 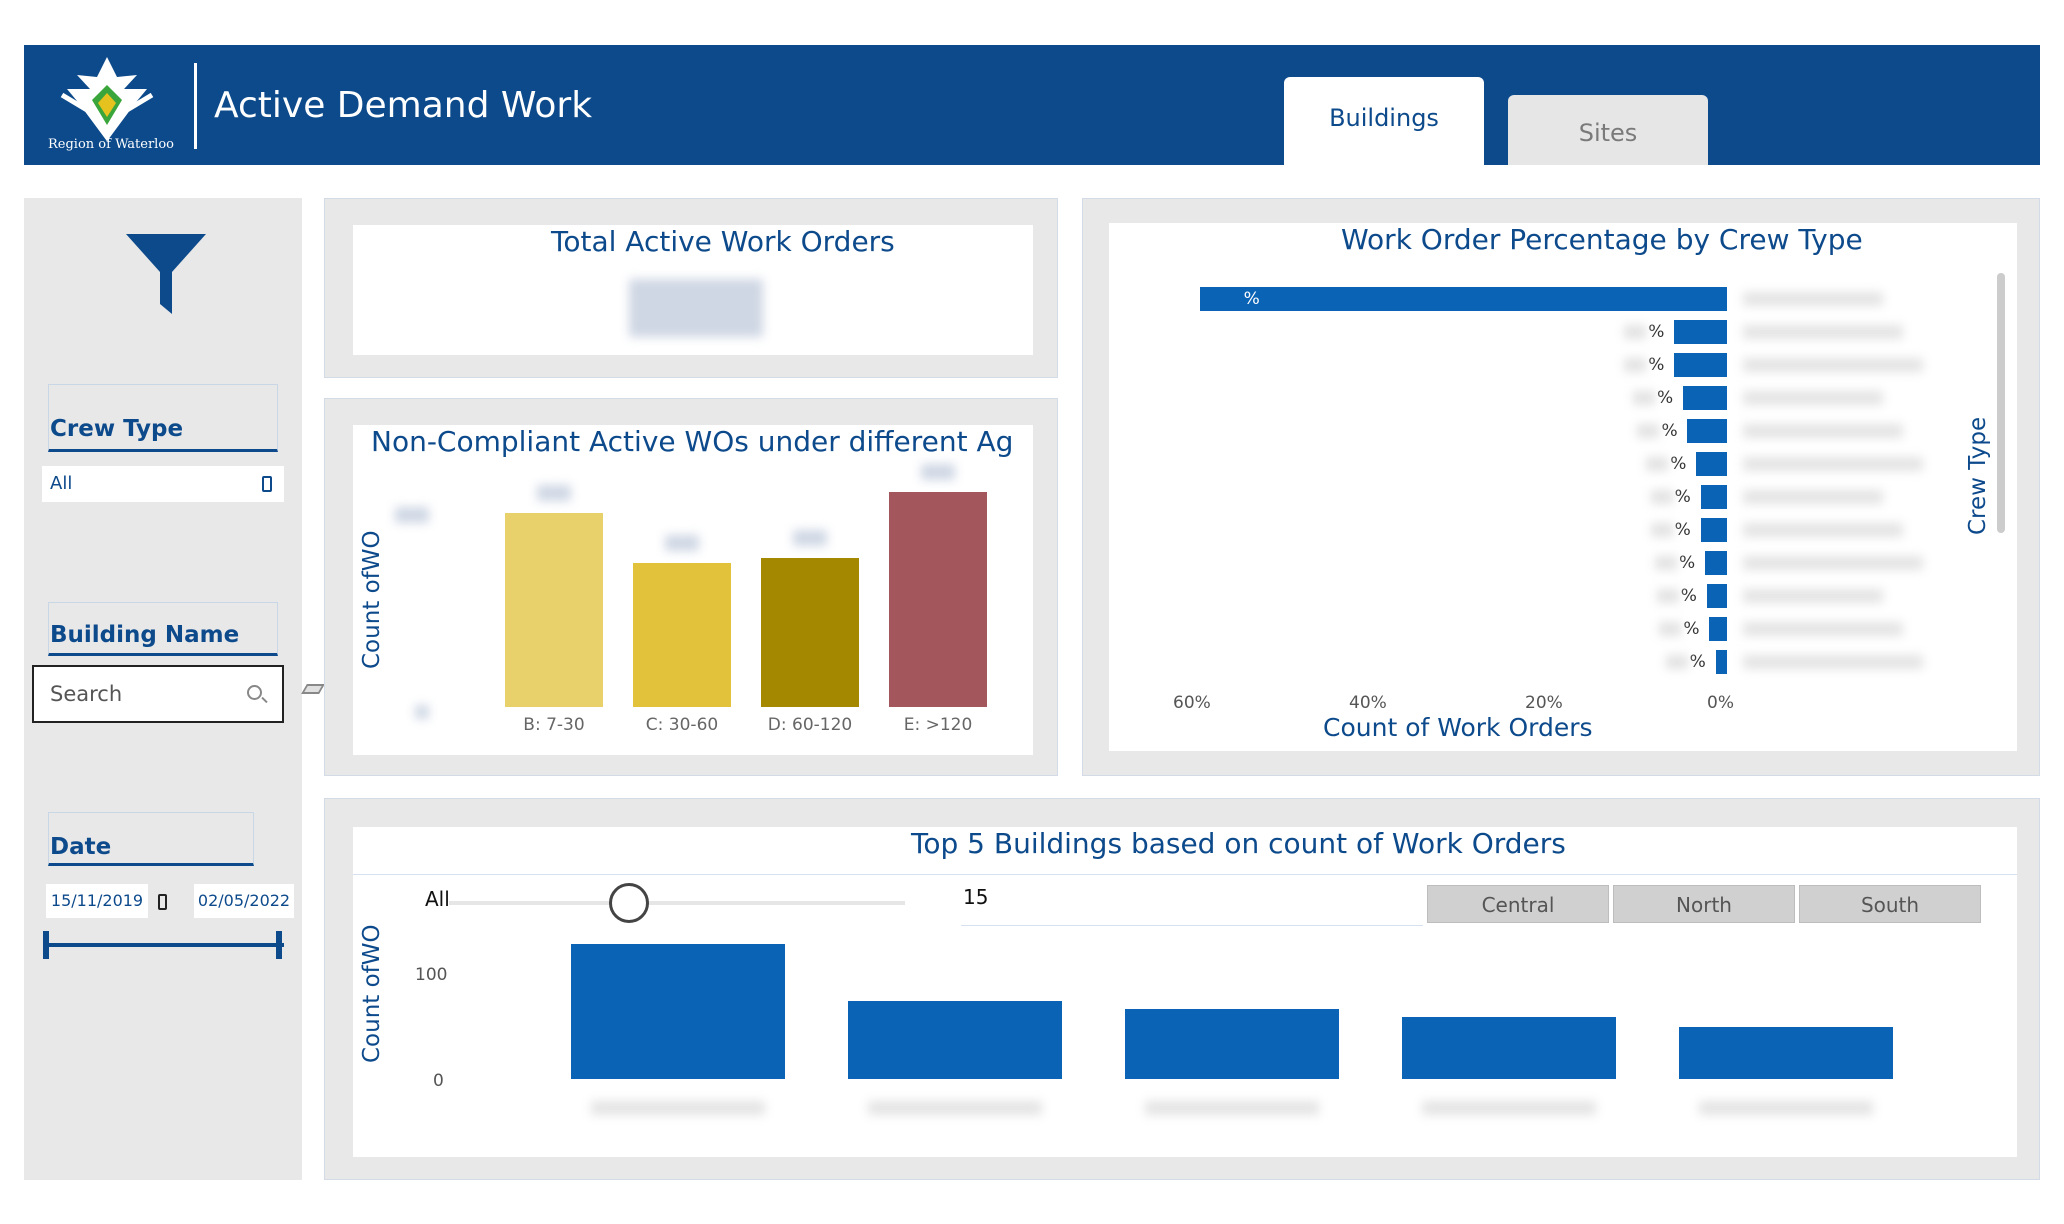 What do you see at coordinates (938, 725) in the screenshot?
I see `x-tick-label: E: >120` at bounding box center [938, 725].